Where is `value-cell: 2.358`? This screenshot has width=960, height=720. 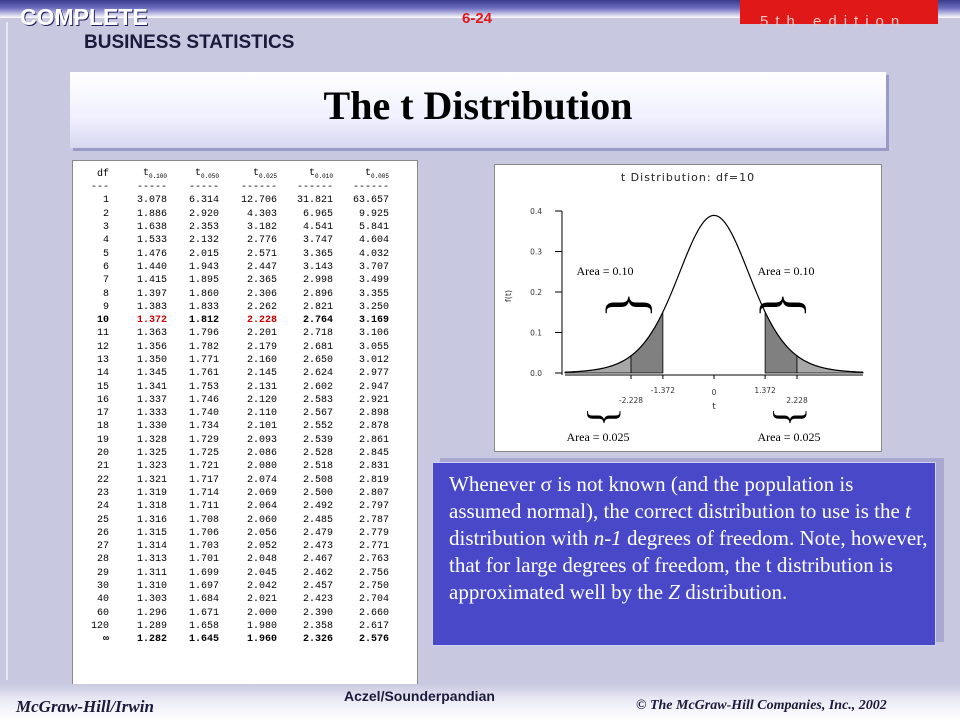
value-cell: 2.358 is located at coordinates (317, 626).